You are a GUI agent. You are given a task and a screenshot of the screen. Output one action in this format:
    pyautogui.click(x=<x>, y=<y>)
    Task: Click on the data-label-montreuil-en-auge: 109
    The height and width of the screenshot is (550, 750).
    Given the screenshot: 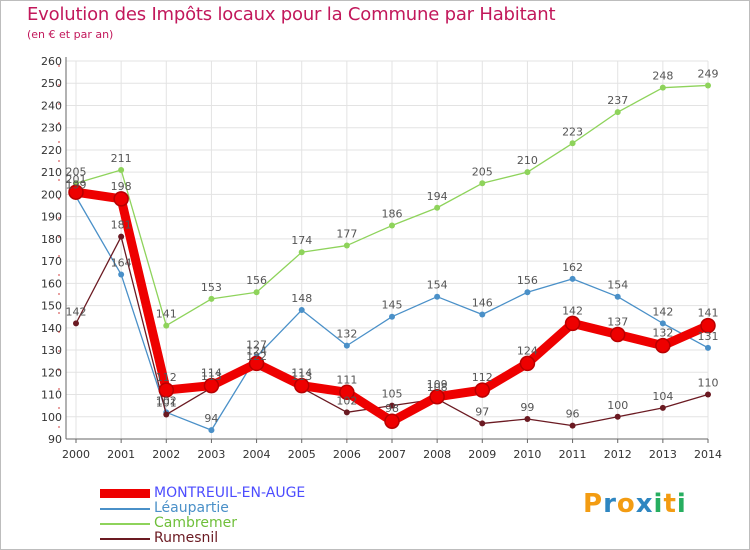 What is the action you would take?
    pyautogui.click(x=437, y=384)
    